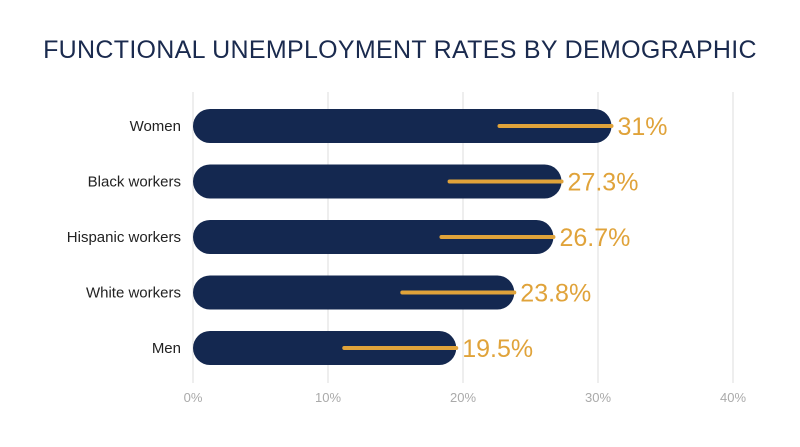 The height and width of the screenshot is (447, 800). Describe the element at coordinates (155, 126) in the screenshot. I see `category-label: Women` at that location.